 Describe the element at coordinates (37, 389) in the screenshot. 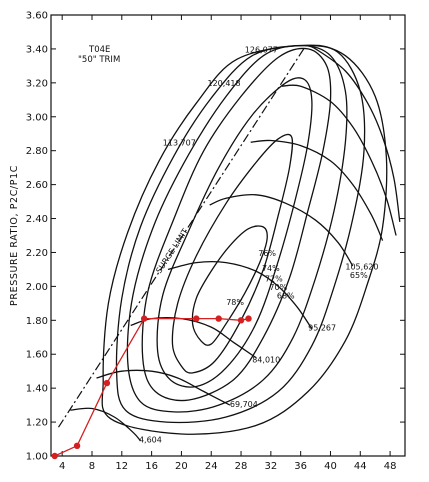

I see `y-tick-label: 1.40` at that location.